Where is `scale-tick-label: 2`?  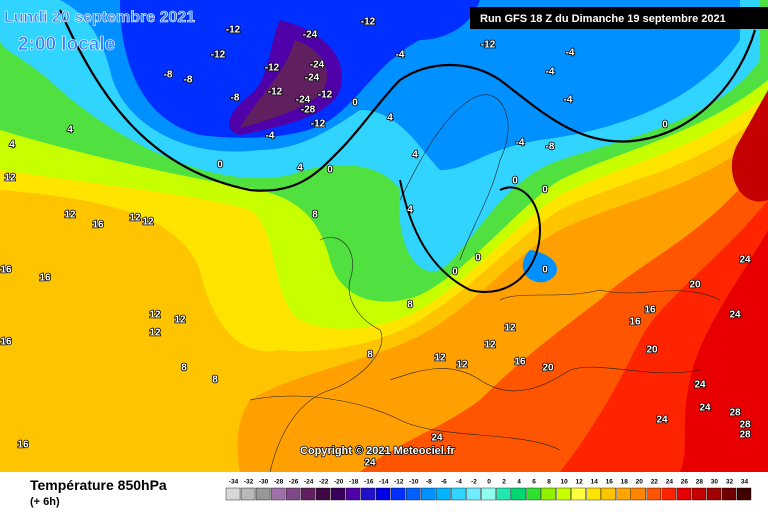
scale-tick-label: 2 is located at coordinates (504, 482).